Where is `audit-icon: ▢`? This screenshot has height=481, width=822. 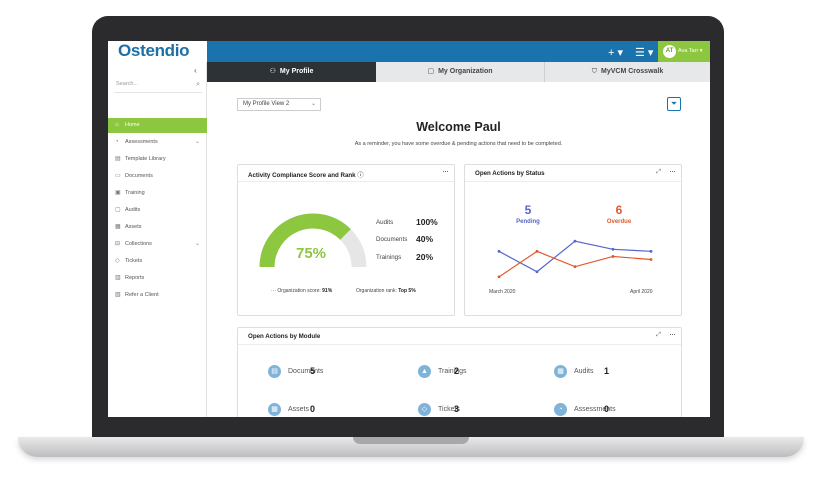 audit-icon: ▢ is located at coordinates (118, 210).